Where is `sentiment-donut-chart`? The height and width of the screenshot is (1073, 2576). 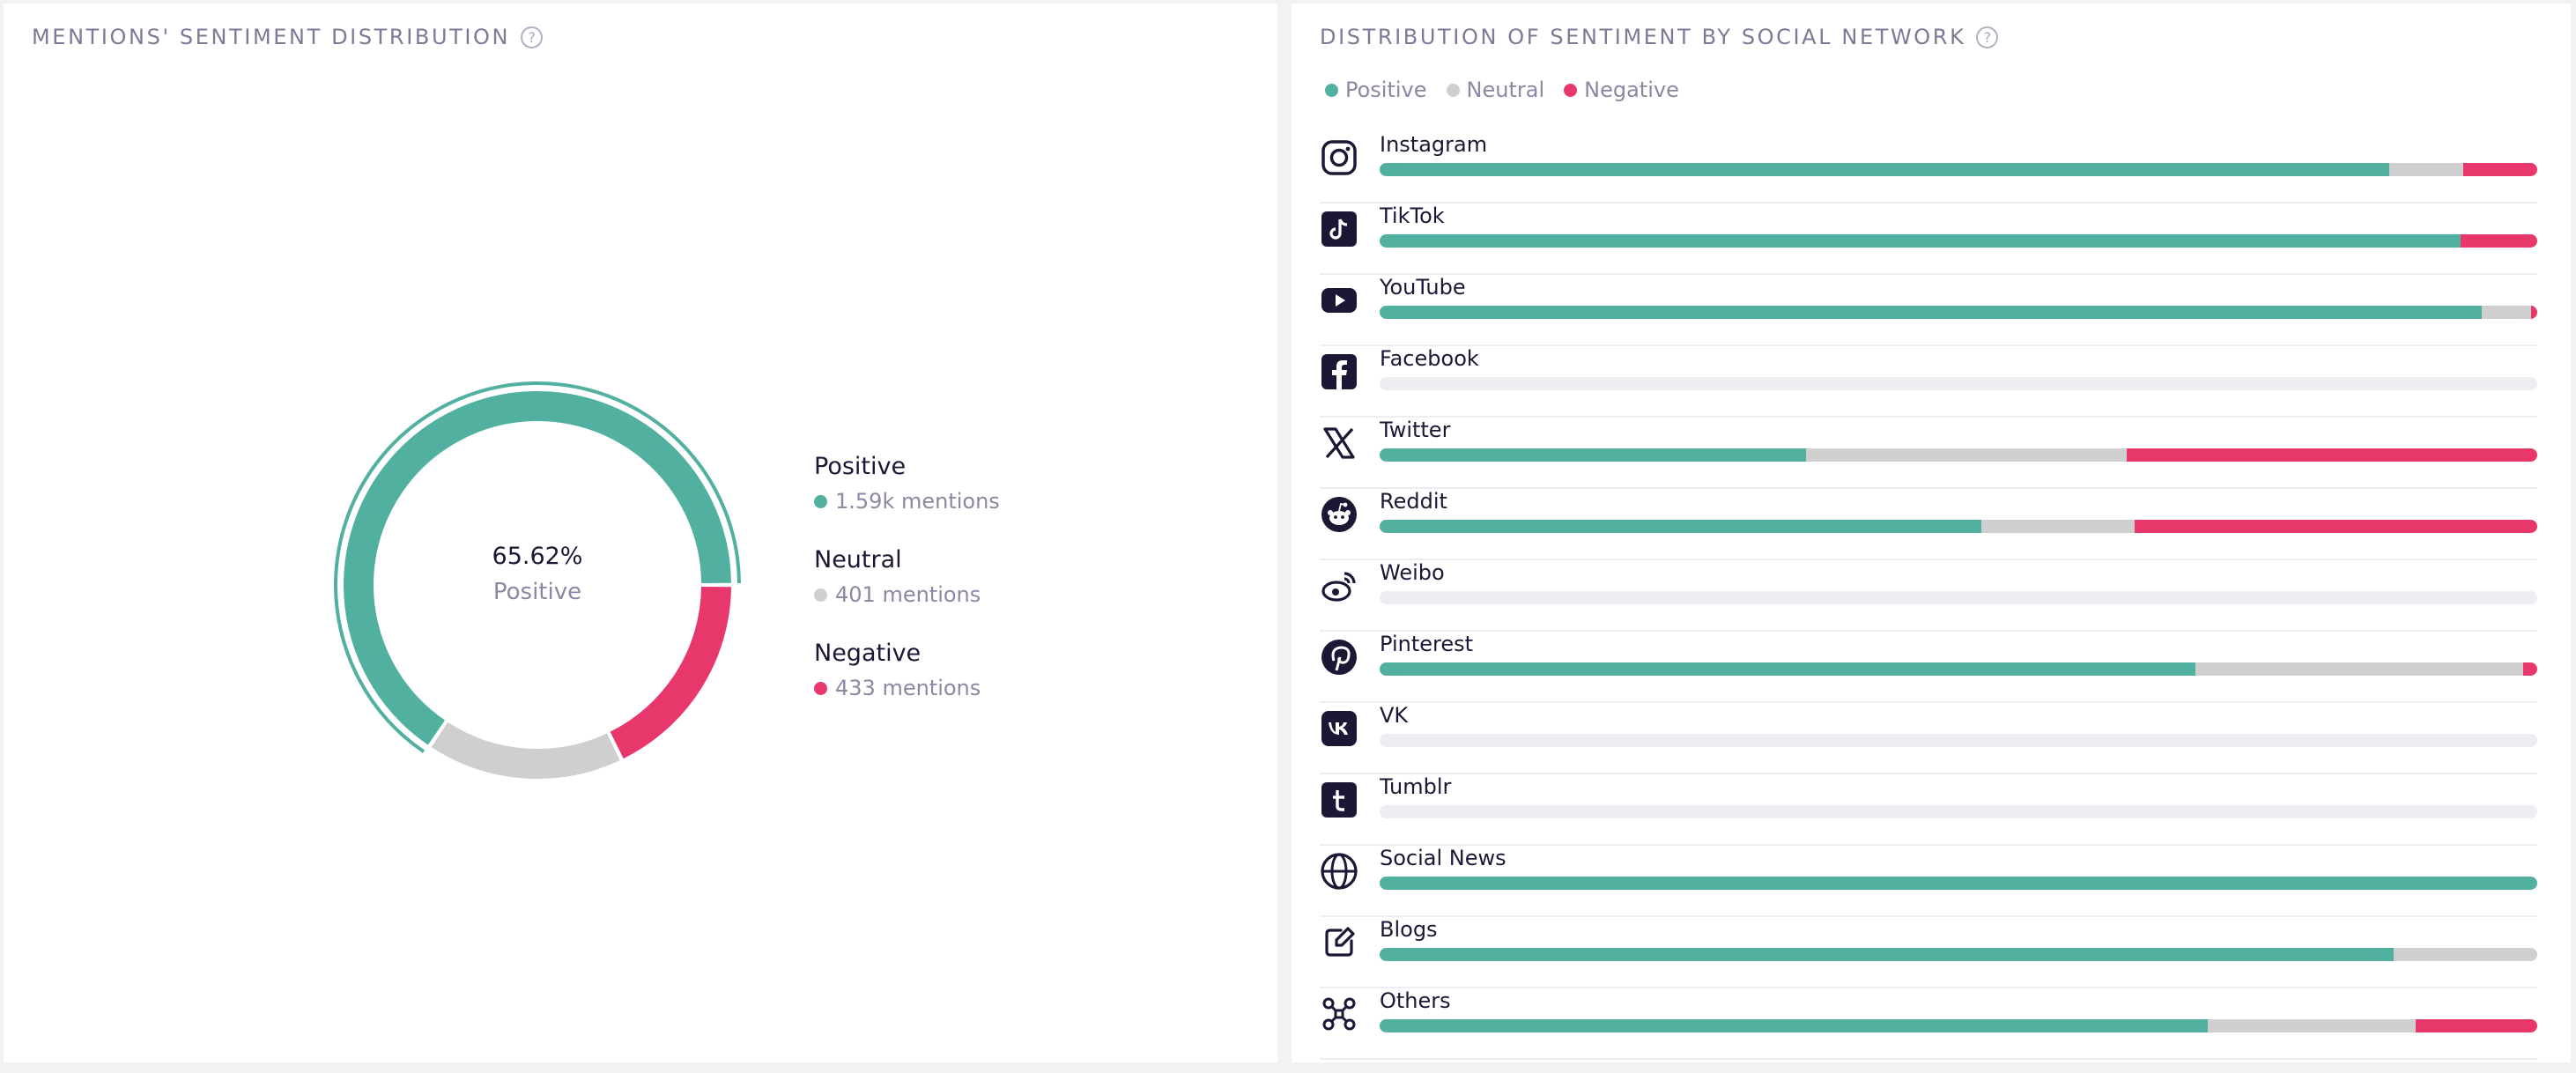 sentiment-donut-chart is located at coordinates (538, 585).